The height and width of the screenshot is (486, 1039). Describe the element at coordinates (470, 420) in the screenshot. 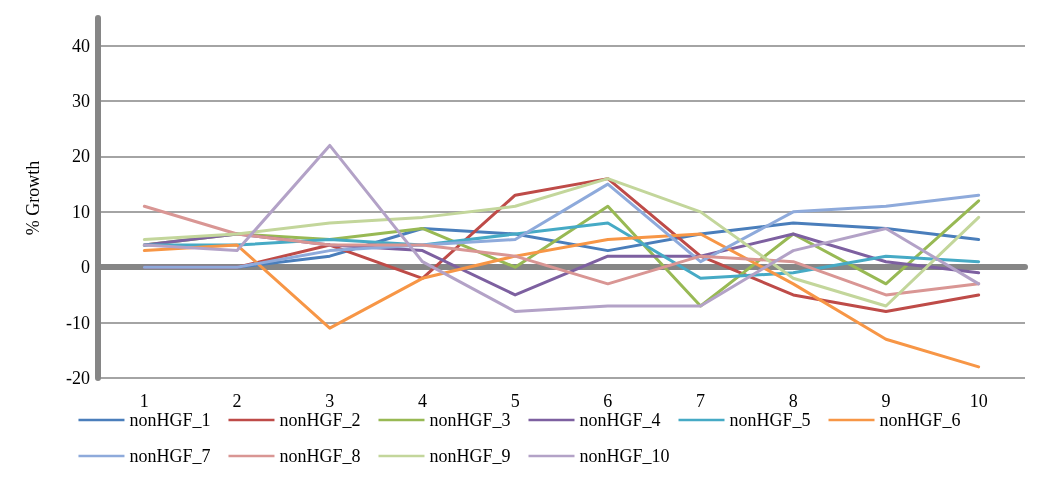

I see `legend-label: nonHGF_3` at that location.